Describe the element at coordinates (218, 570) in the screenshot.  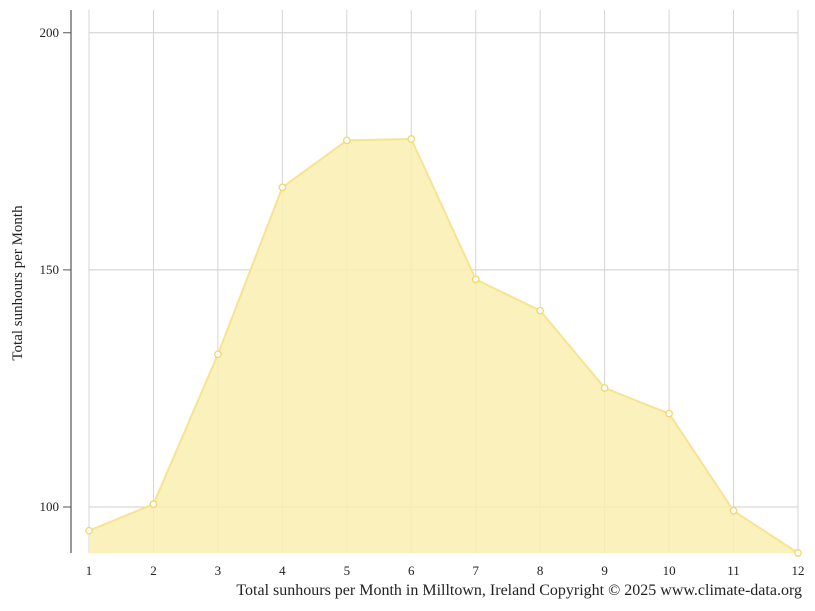
I see `x-tick-label: 3` at that location.